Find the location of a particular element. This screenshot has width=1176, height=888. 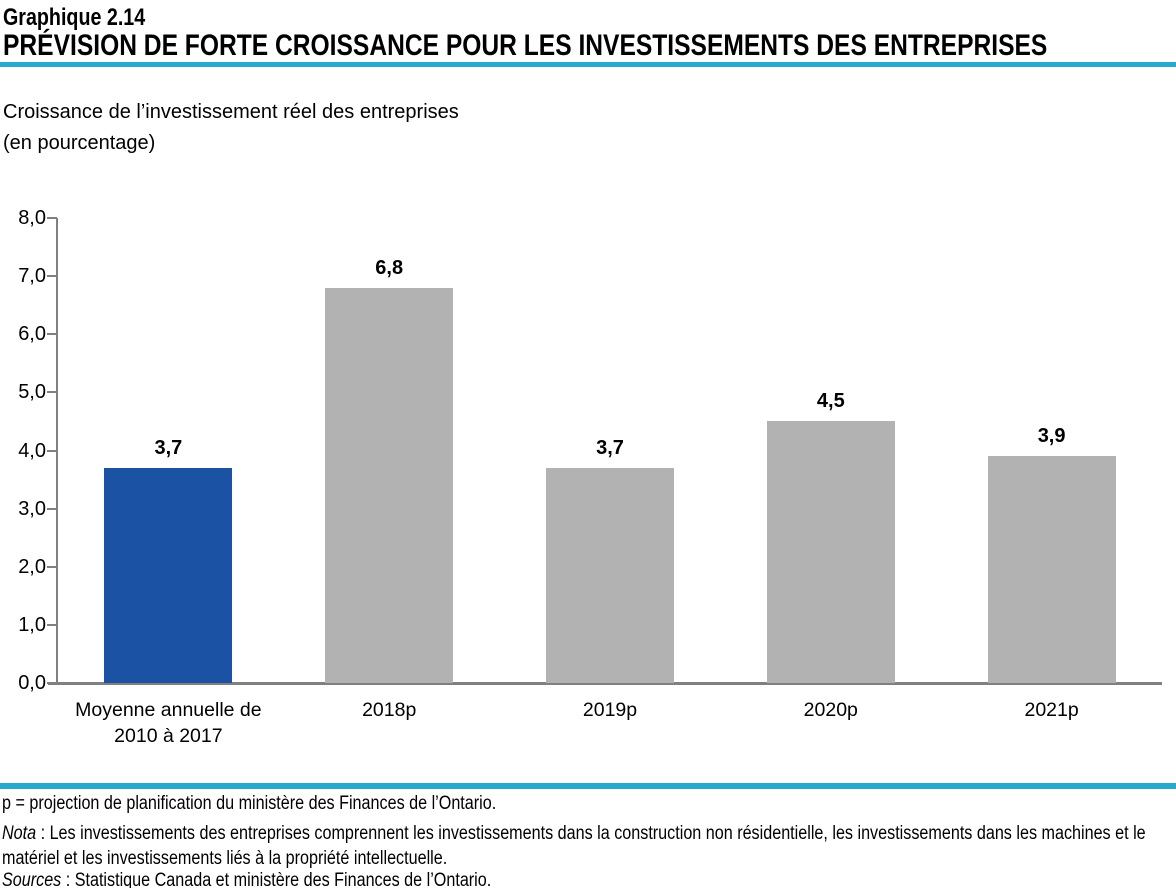

bar-value-label: 3,9 is located at coordinates (1051, 436).